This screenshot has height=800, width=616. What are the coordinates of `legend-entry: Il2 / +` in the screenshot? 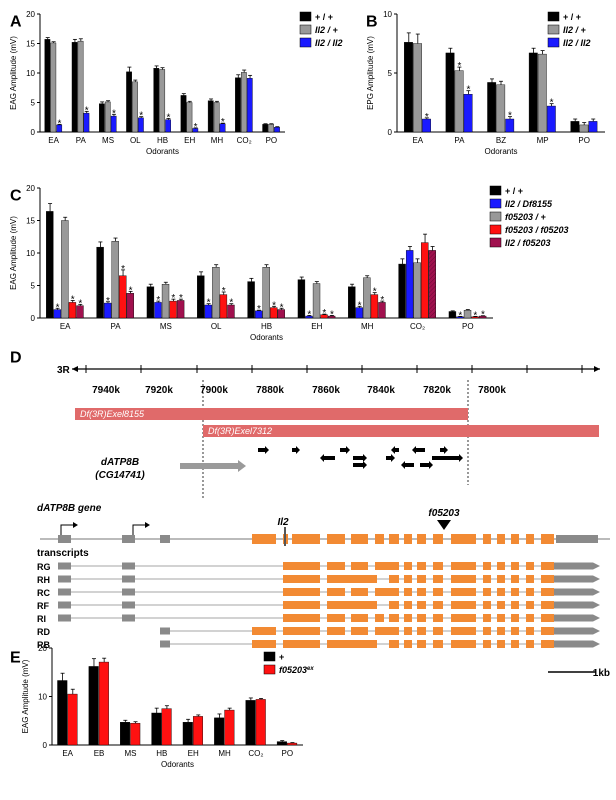 It's located at (327, 30).